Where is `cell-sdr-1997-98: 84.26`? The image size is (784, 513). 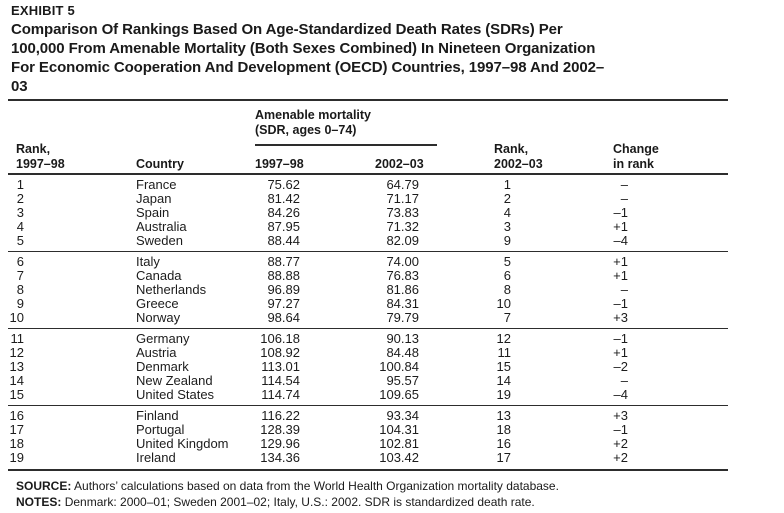
cell-sdr-1997-98: 84.26 is located at coordinates (283, 212).